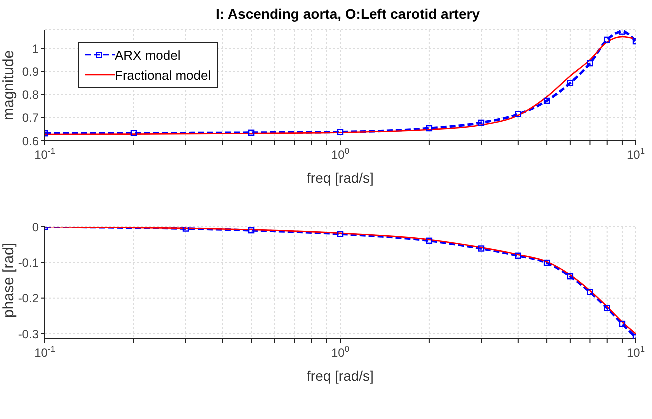 The image size is (652, 419). Describe the element at coordinates (31, 71) in the screenshot. I see `y-tick-label: 0.9` at that location.